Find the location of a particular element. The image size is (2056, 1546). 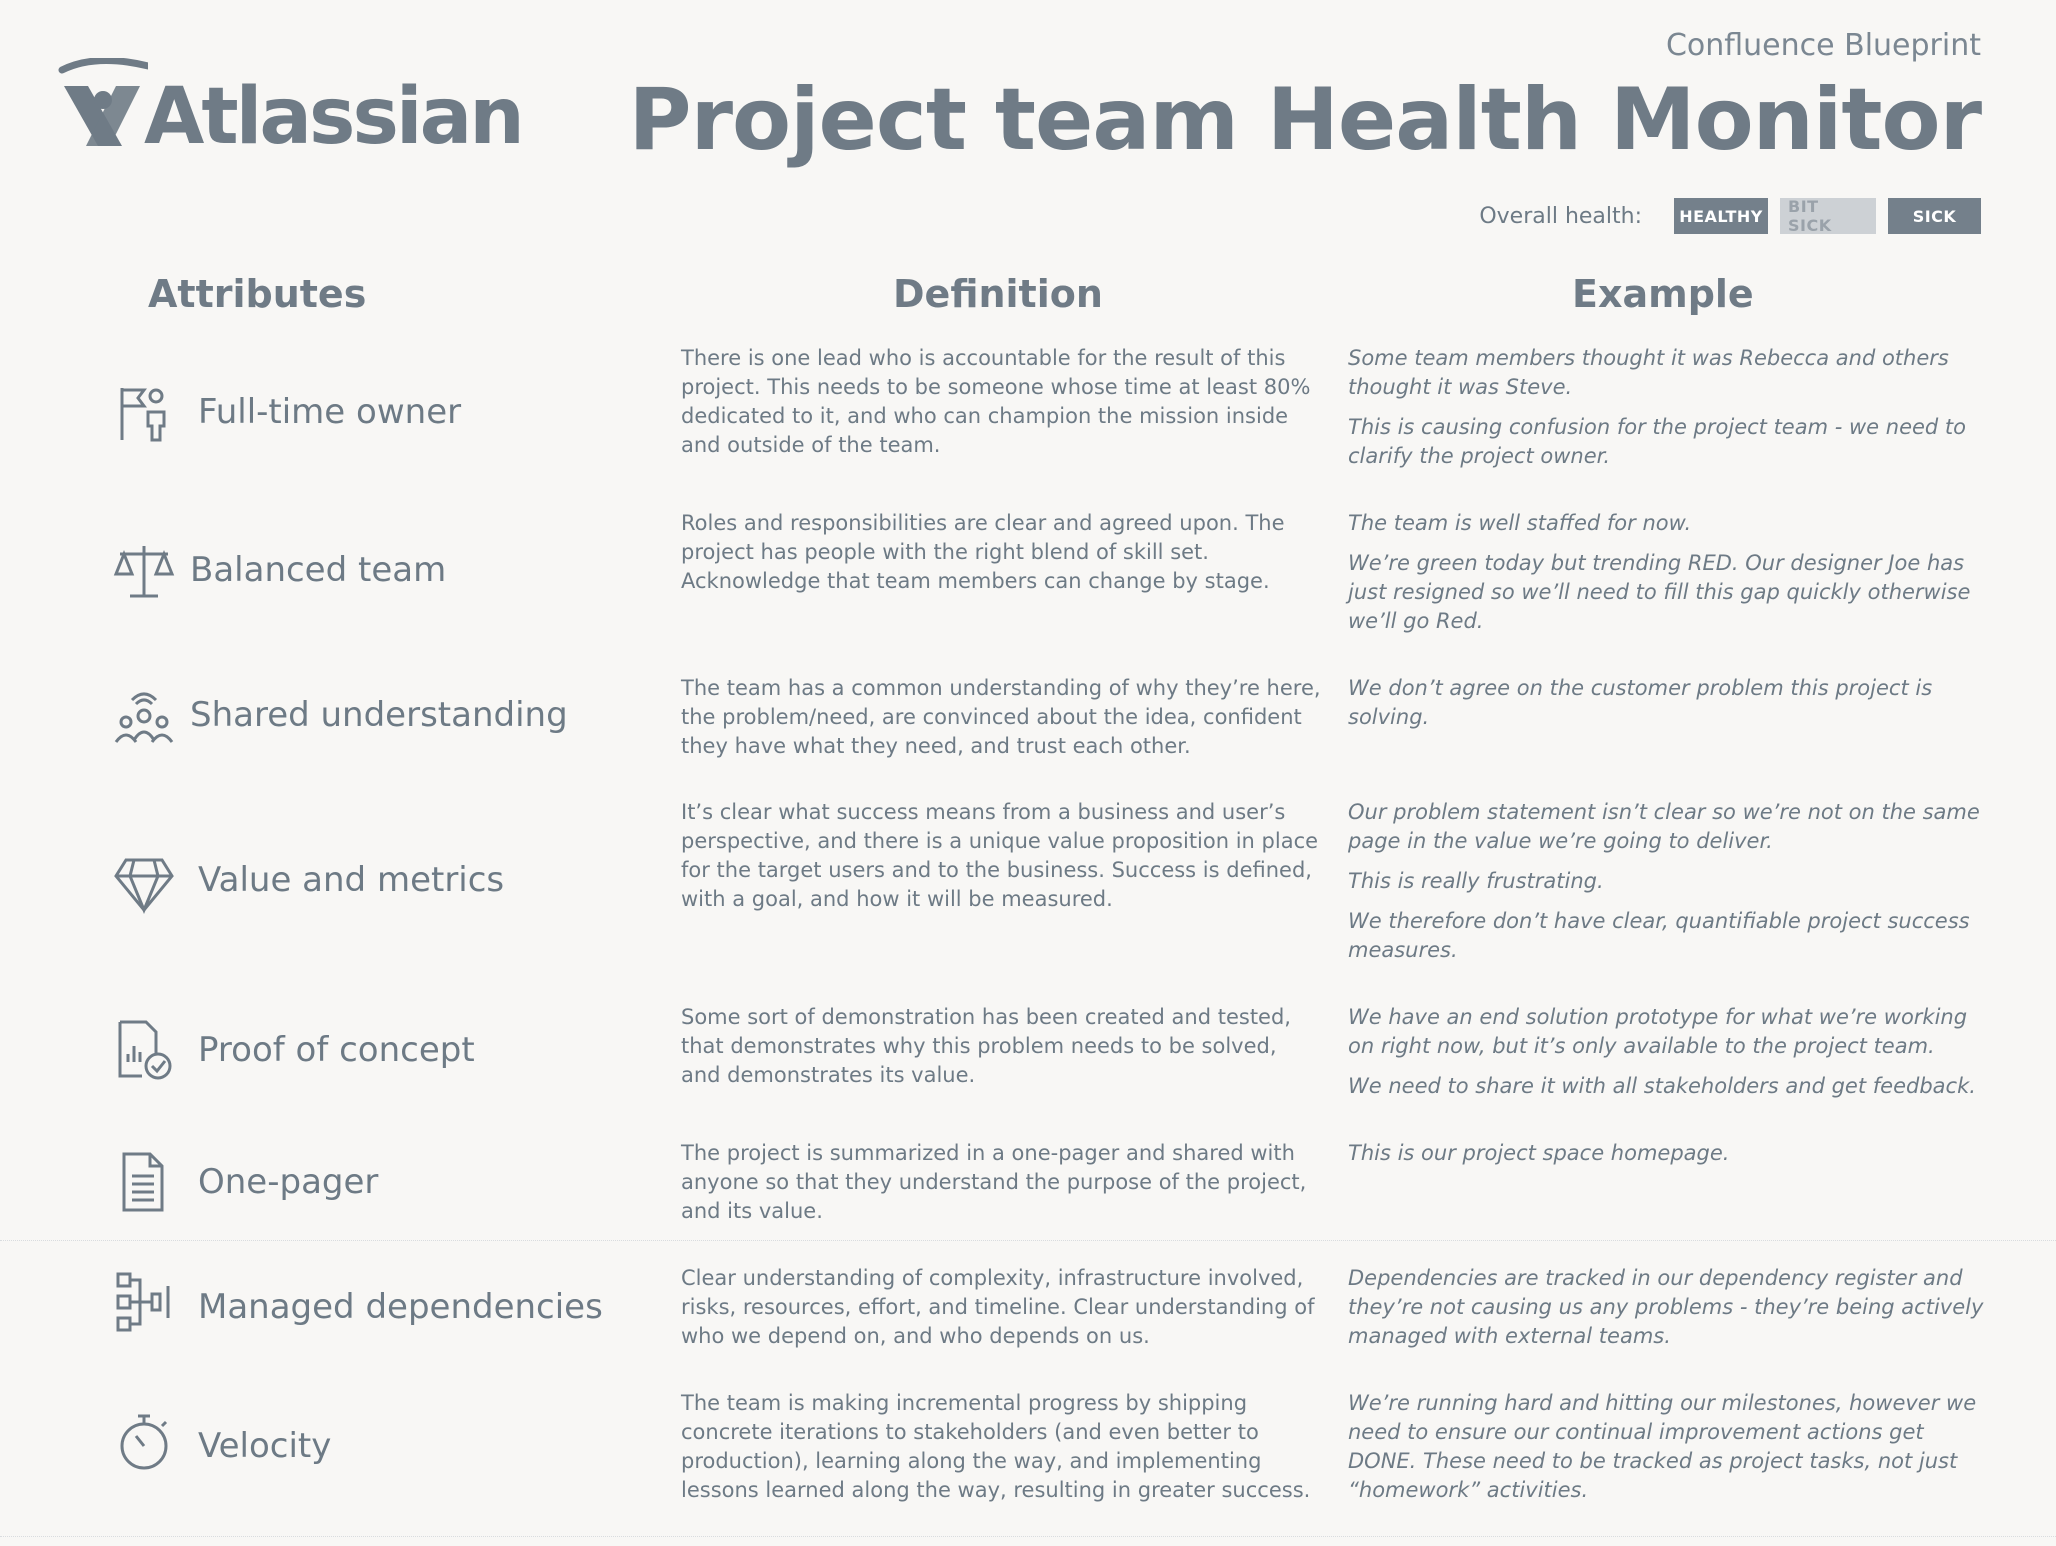

health-bit-sick-button: BIT SICK is located at coordinates (1828, 216).